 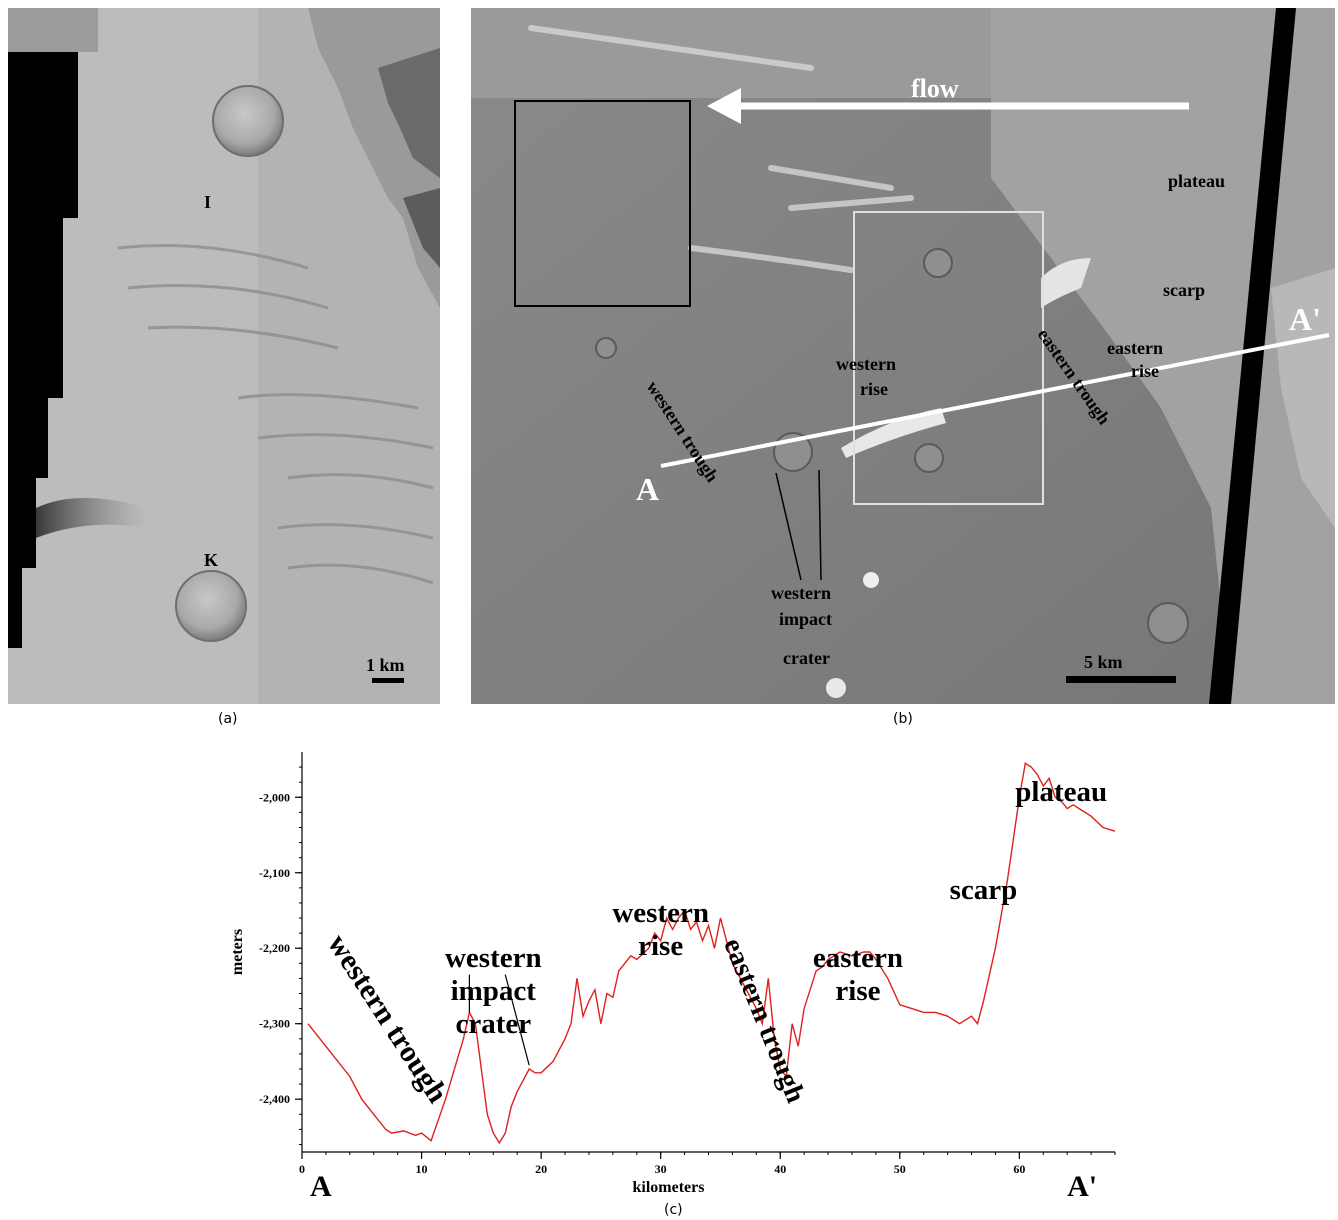 I want to click on panel-a-scale-label: 1 km, so click(x=385, y=665).